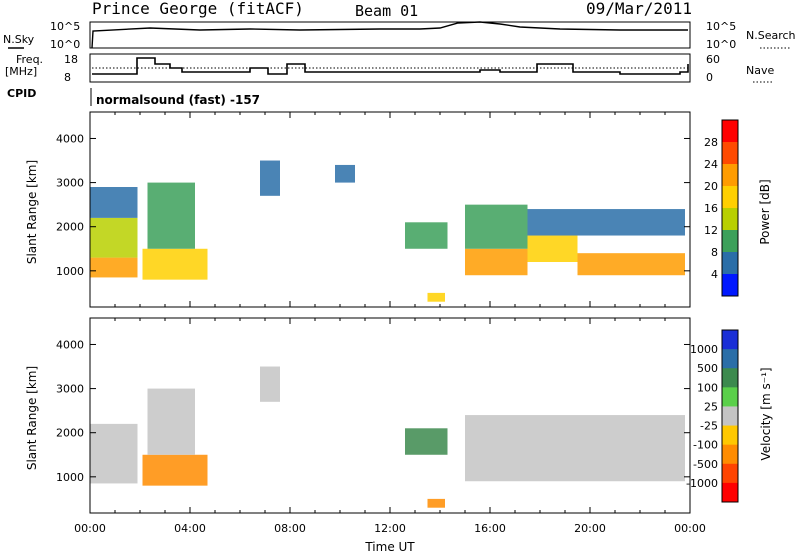 Image resolution: width=800 pixels, height=554 pixels. Describe the element at coordinates (32, 212) in the screenshot. I see `power-ylabel: Slant Range [km]` at that location.